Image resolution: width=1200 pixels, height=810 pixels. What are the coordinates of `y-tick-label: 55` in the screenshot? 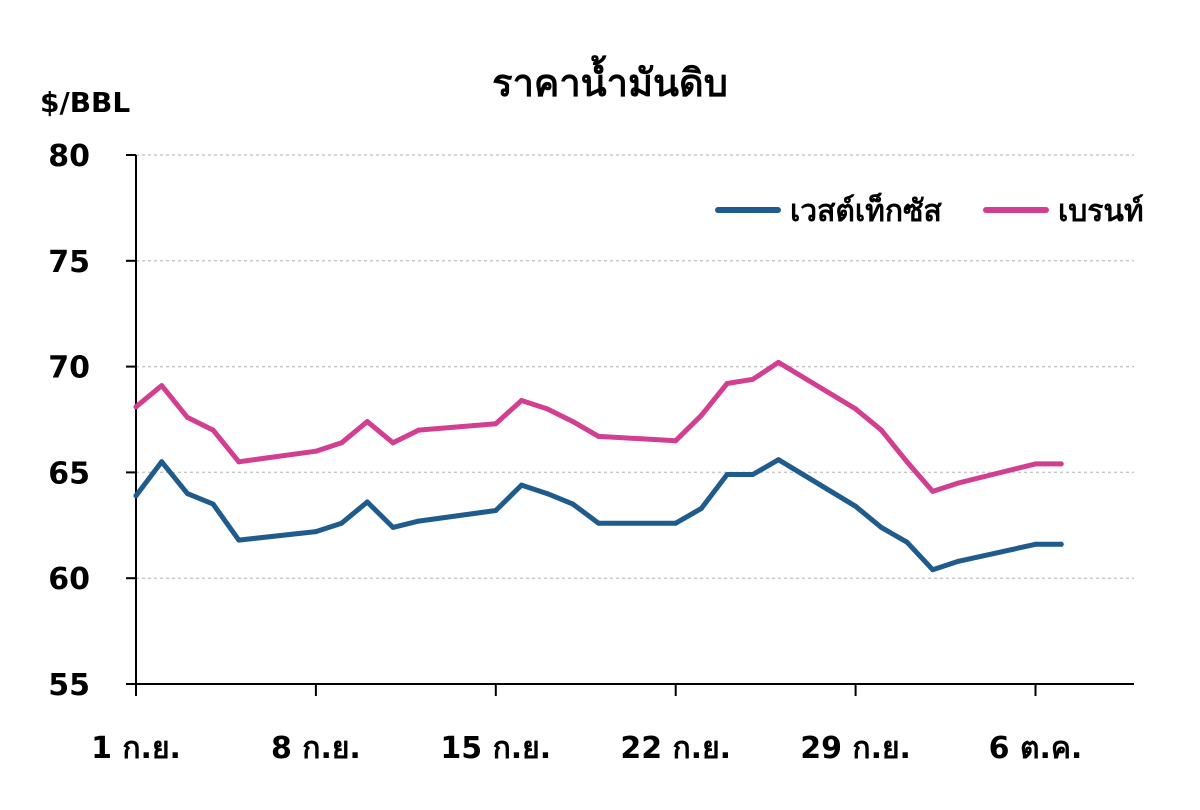 It's located at (69, 685).